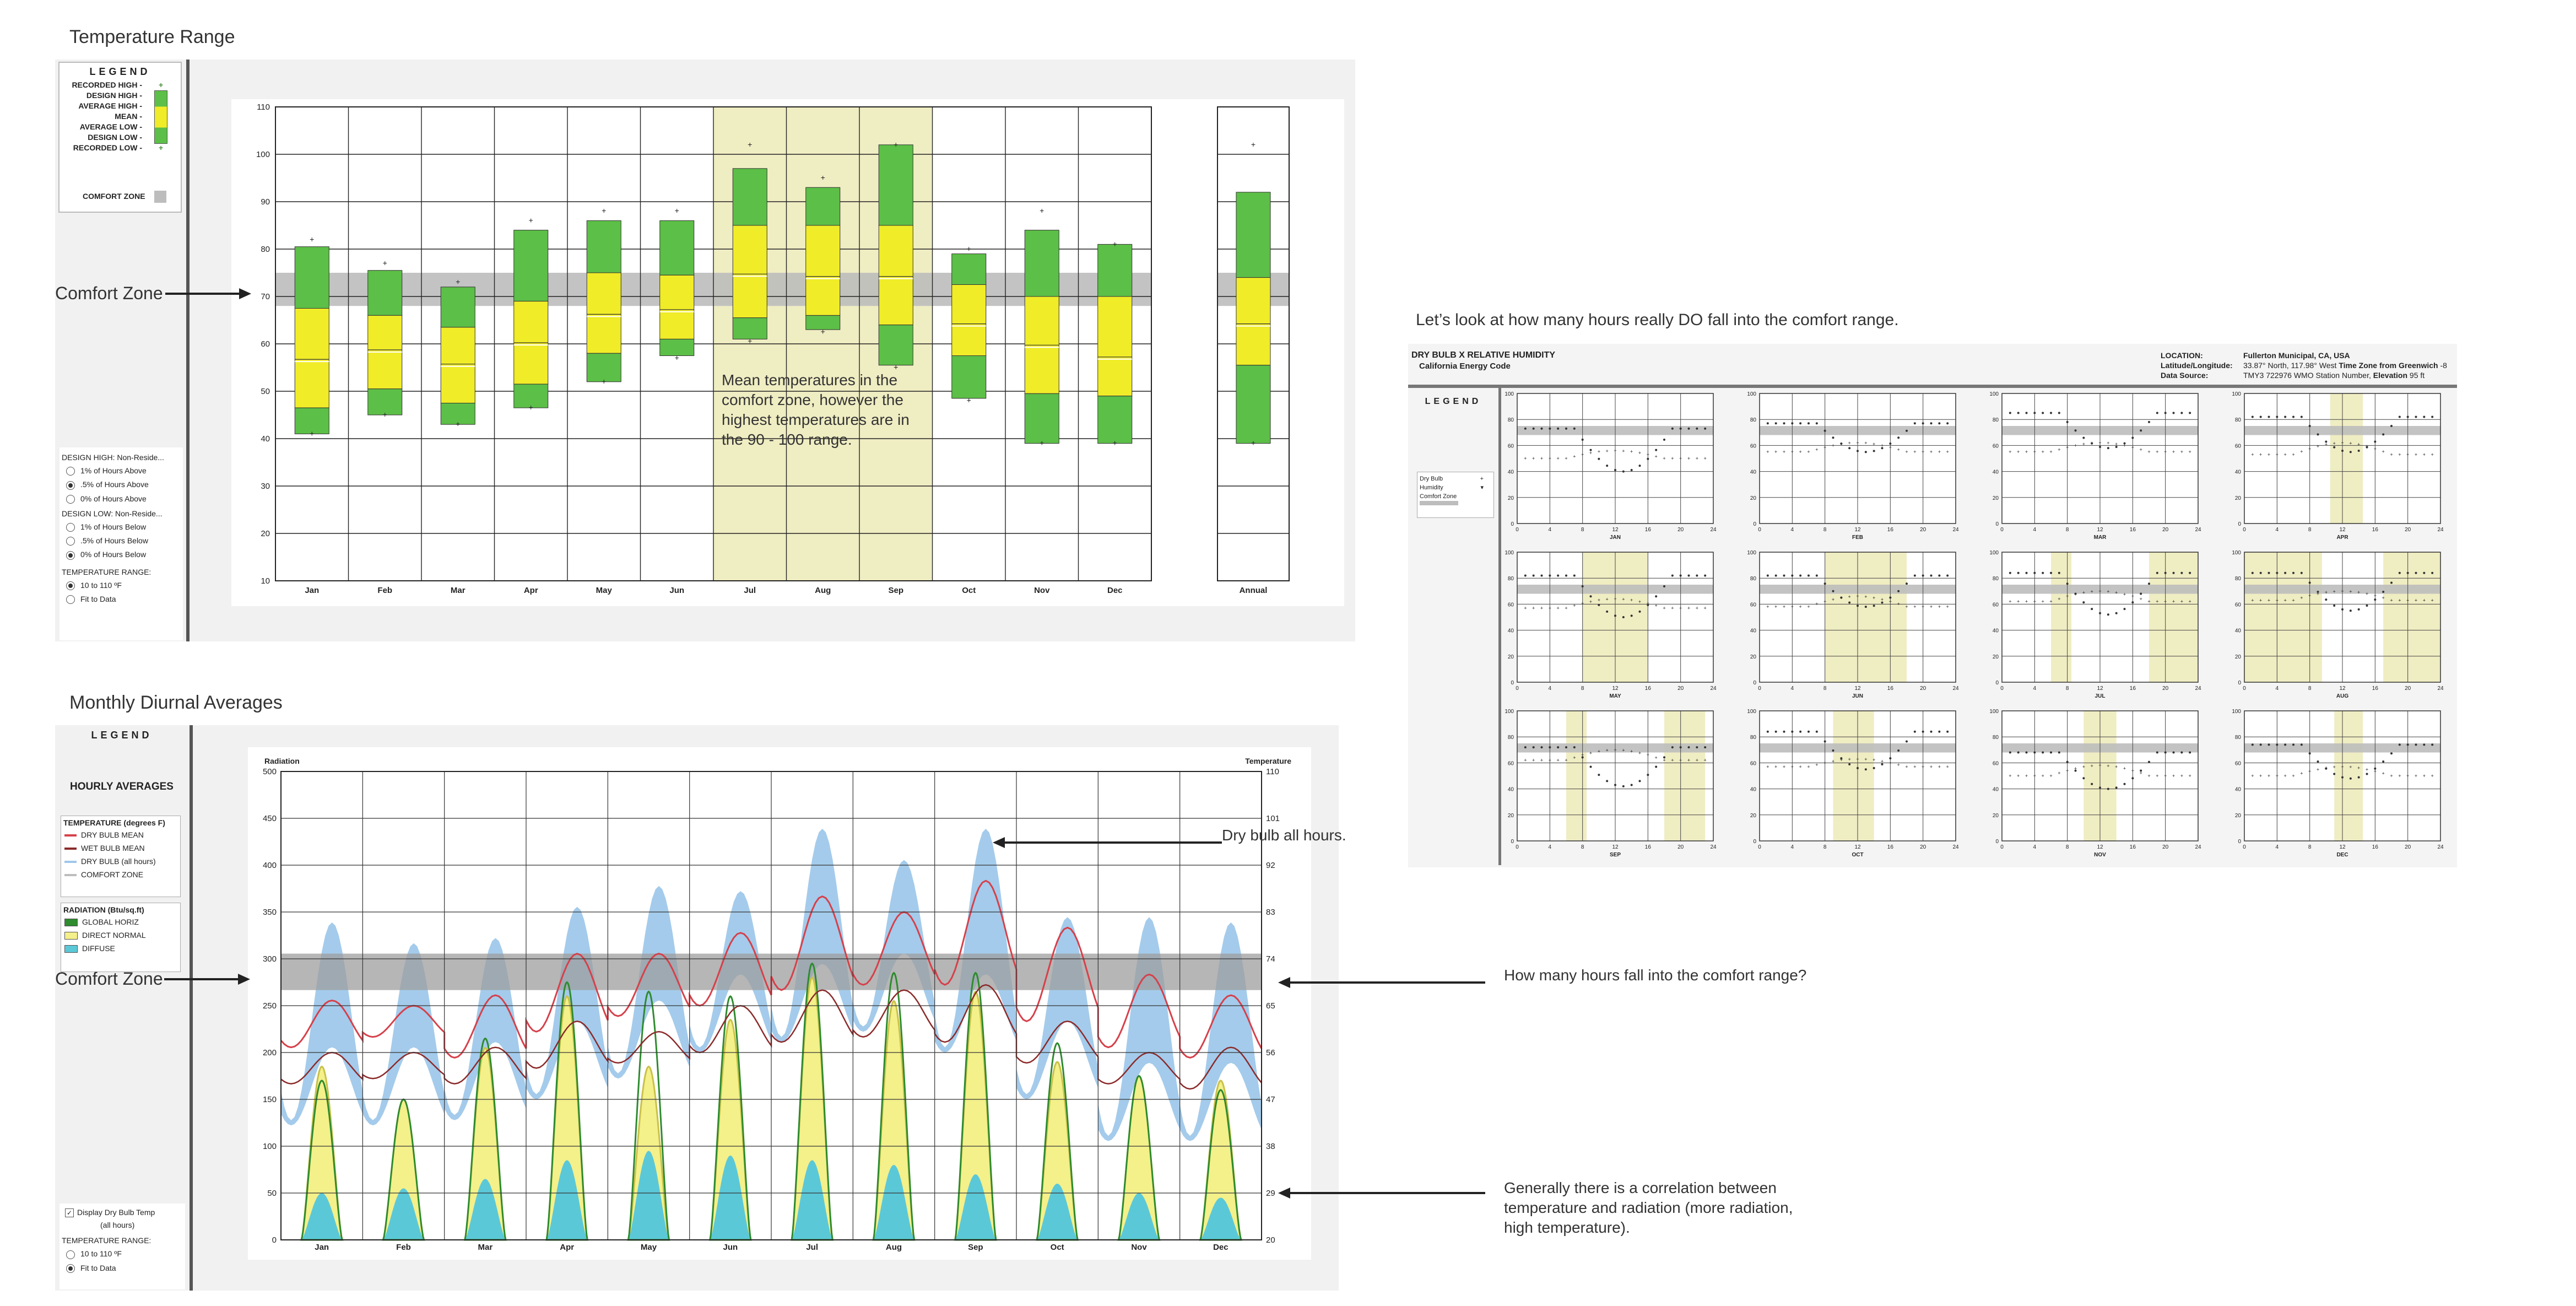 The width and height of the screenshot is (2576, 1306). Describe the element at coordinates (677, 248) in the screenshot. I see `design-high-segment` at that location.